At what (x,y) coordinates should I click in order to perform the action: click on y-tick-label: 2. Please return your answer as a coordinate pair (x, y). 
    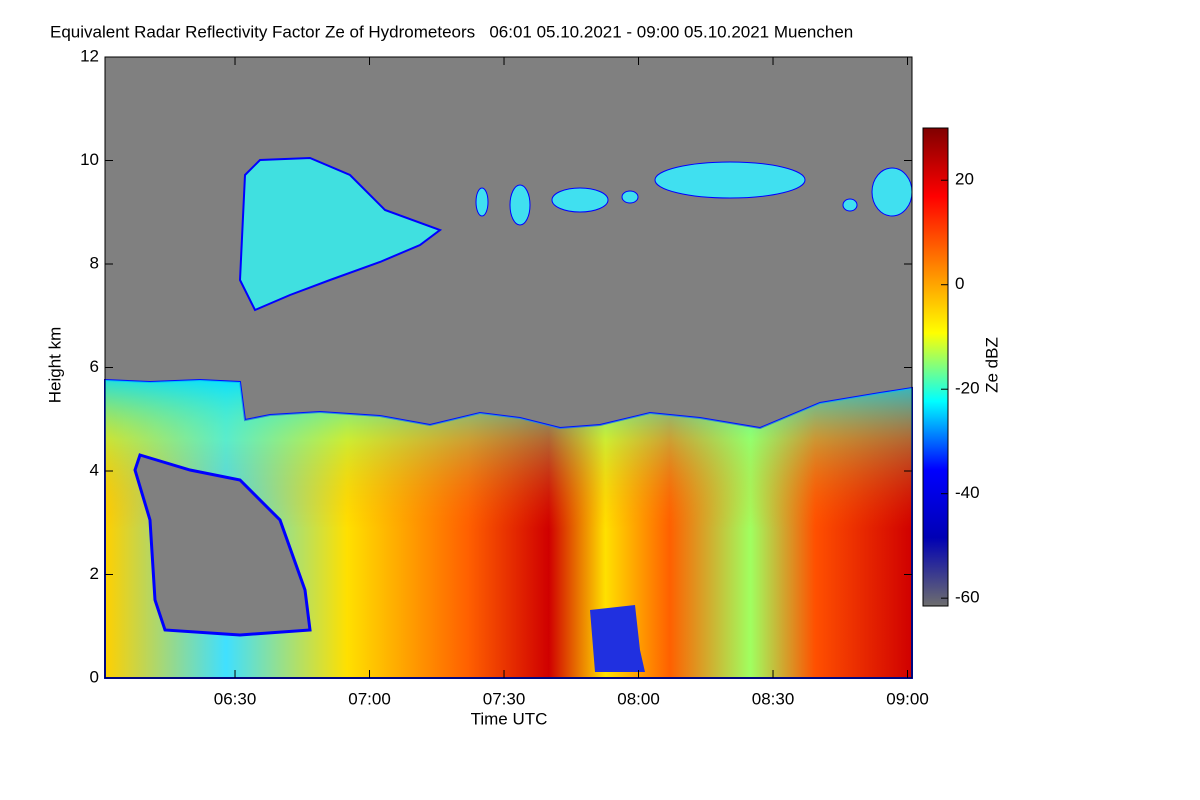
    Looking at the image, I should click on (94, 573).